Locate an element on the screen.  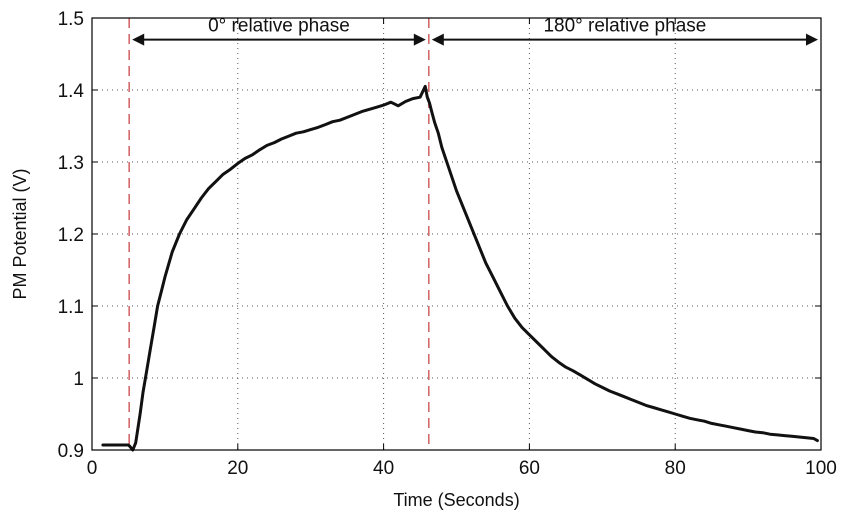
phase-annotation: 0° relative phase is located at coordinates (279, 31).